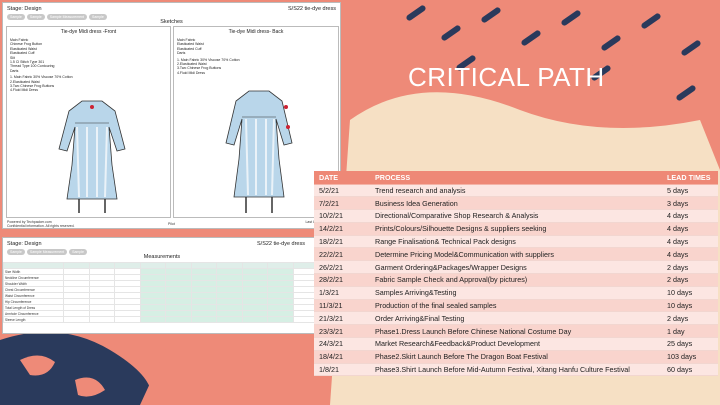 The height and width of the screenshot is (405, 720). Describe the element at coordinates (342, 357) in the screenshot. I see `cell-date: 18/4/21` at that location.